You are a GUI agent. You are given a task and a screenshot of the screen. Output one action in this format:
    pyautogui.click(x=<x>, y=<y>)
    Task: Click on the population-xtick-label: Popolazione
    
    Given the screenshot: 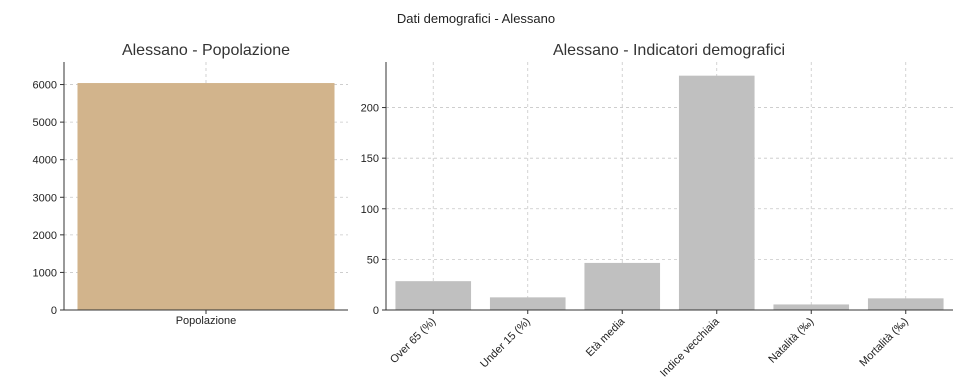 What is the action you would take?
    pyautogui.click(x=206, y=321)
    